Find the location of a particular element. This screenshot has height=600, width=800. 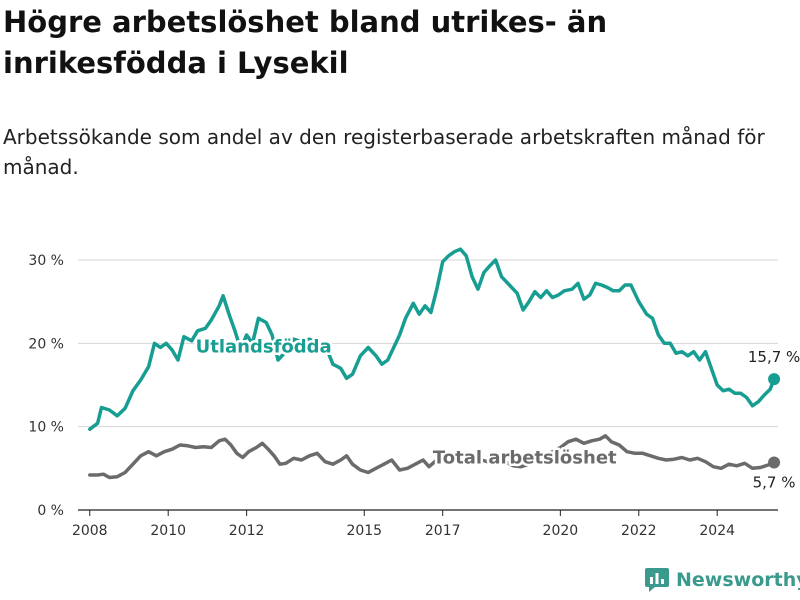

y-tick-label: 10 % is located at coordinates (46, 428).